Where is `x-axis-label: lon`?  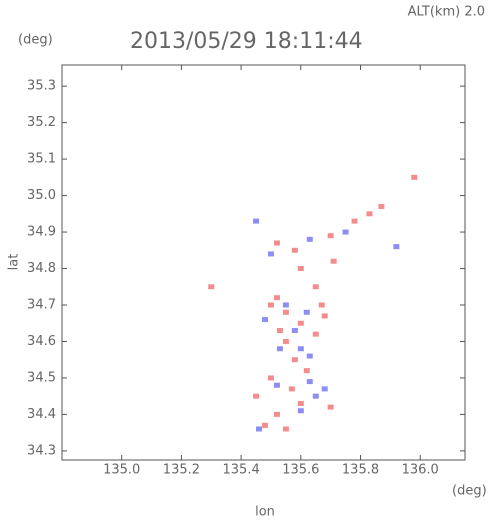 x-axis-label: lon is located at coordinates (265, 512).